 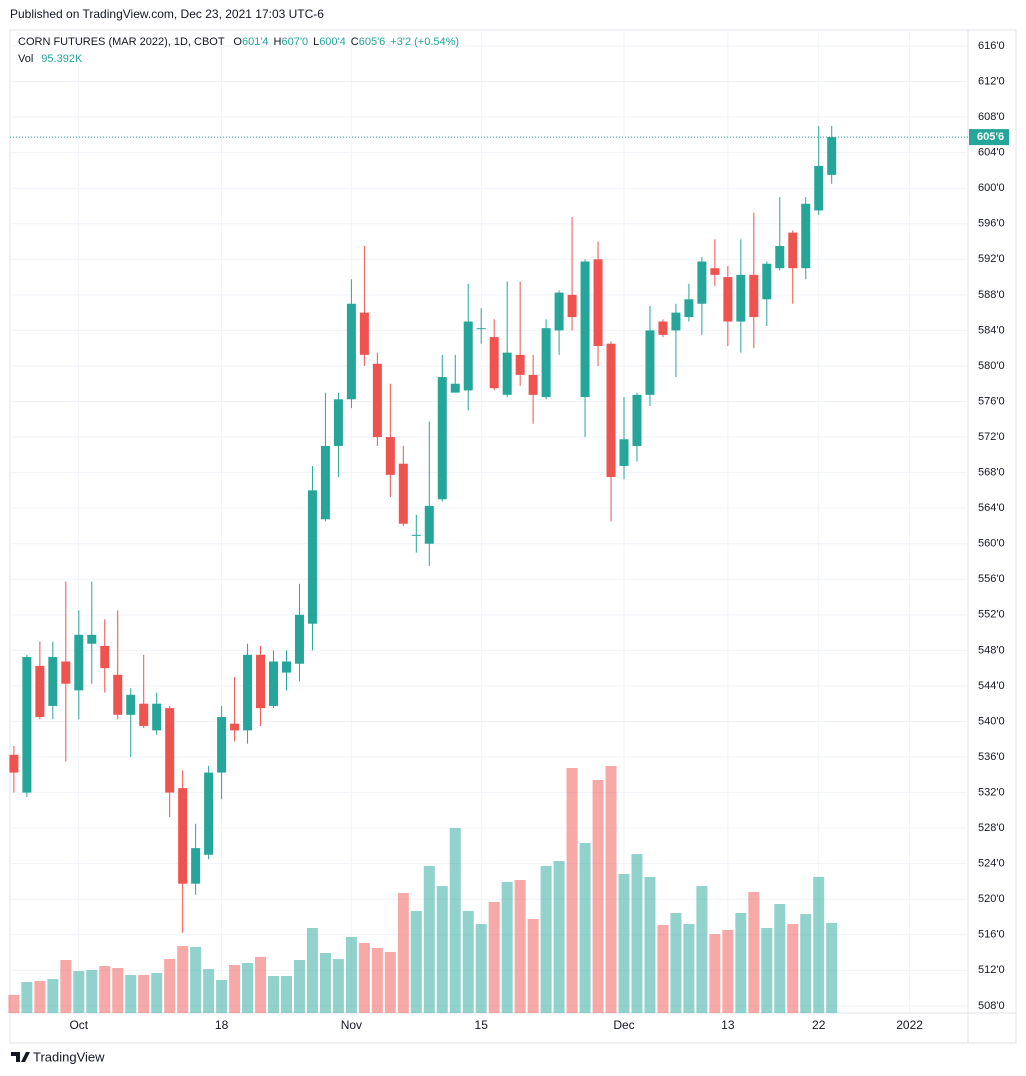 What do you see at coordinates (991, 188) in the screenshot?
I see `y-tick-label: 600'0` at bounding box center [991, 188].